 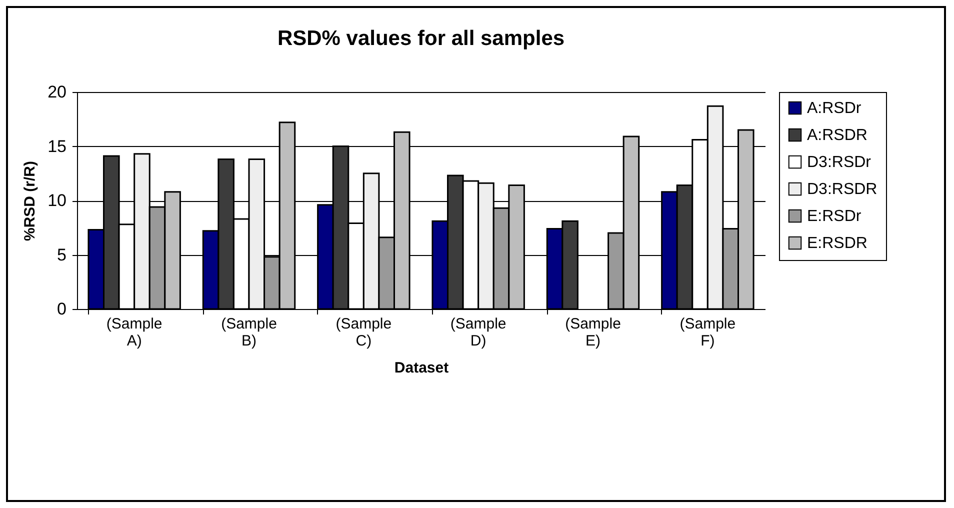 What do you see at coordinates (249, 333) in the screenshot?
I see `x-tick-label: (Sample B)` at bounding box center [249, 333].